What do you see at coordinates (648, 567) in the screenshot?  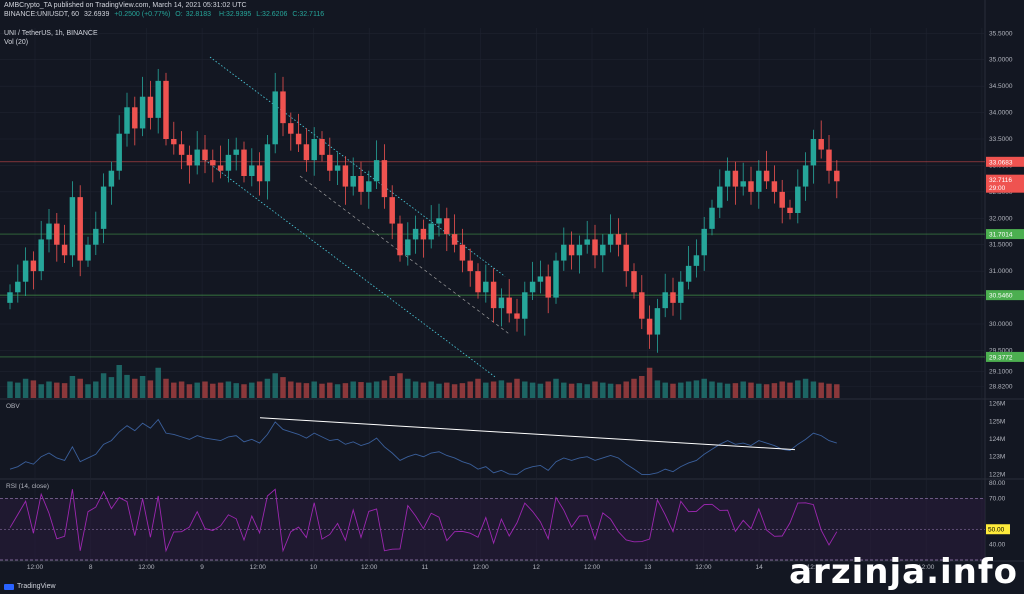 I see `time-tick-label: 13` at bounding box center [648, 567].